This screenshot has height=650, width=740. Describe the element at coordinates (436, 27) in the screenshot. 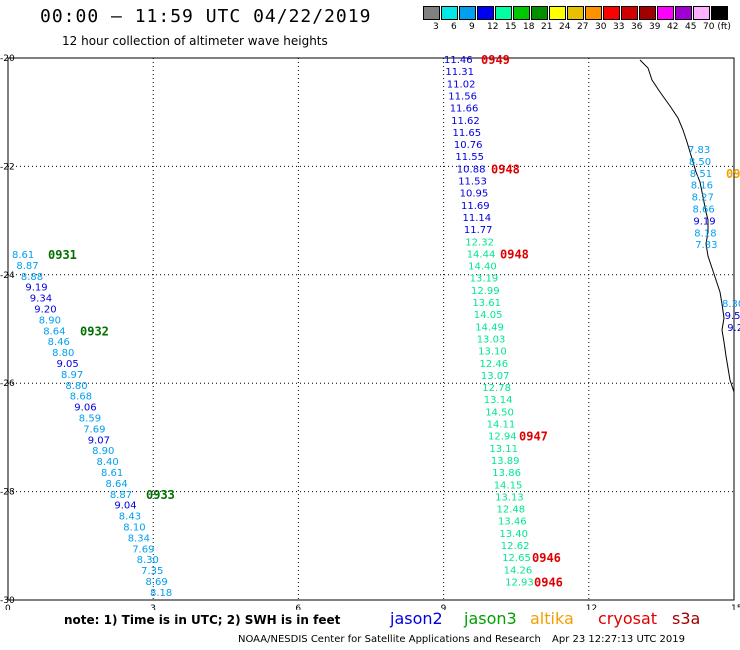

I see `color-scale-label: 3` at that location.